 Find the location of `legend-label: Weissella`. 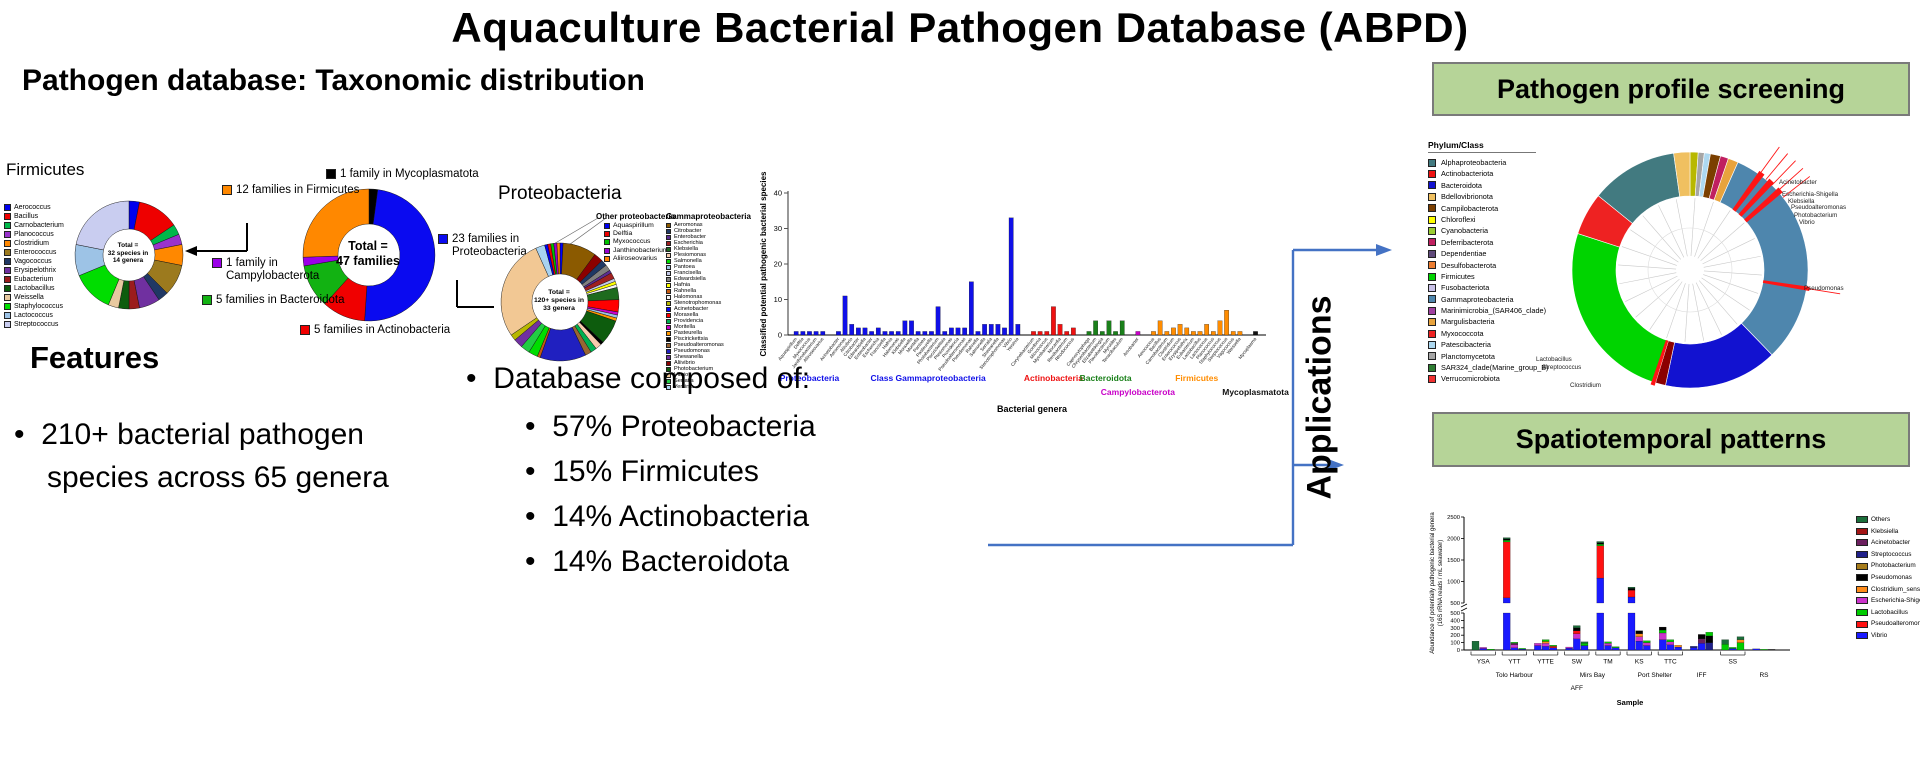

legend-label: Weissella is located at coordinates (29, 297).